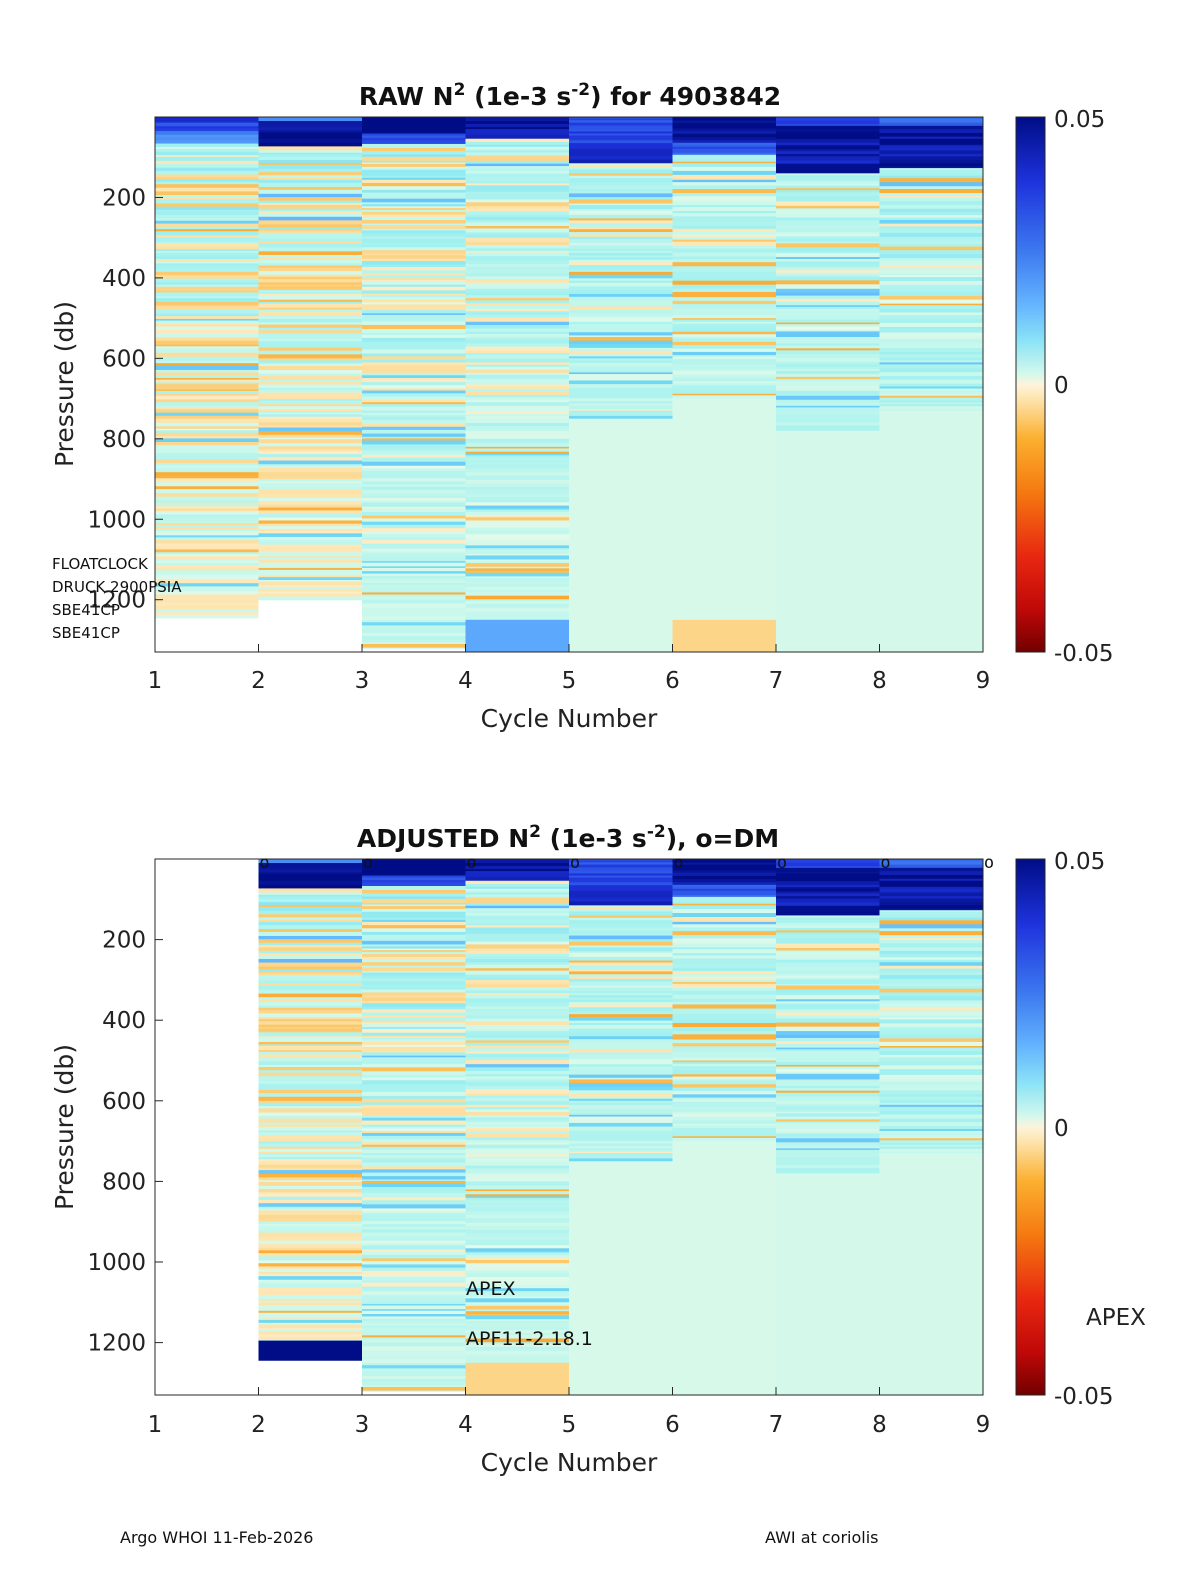 This screenshot has height=1575, width=1200. I want to click on y-tick-label: 400, so click(124, 279).